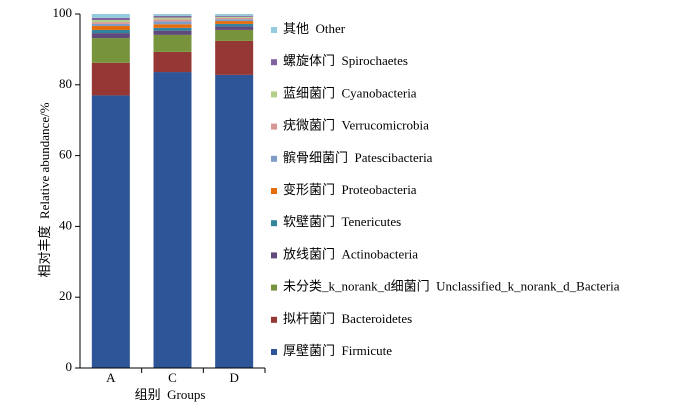 This screenshot has width=700, height=407. I want to click on y-tick-label: 20, so click(65, 295).